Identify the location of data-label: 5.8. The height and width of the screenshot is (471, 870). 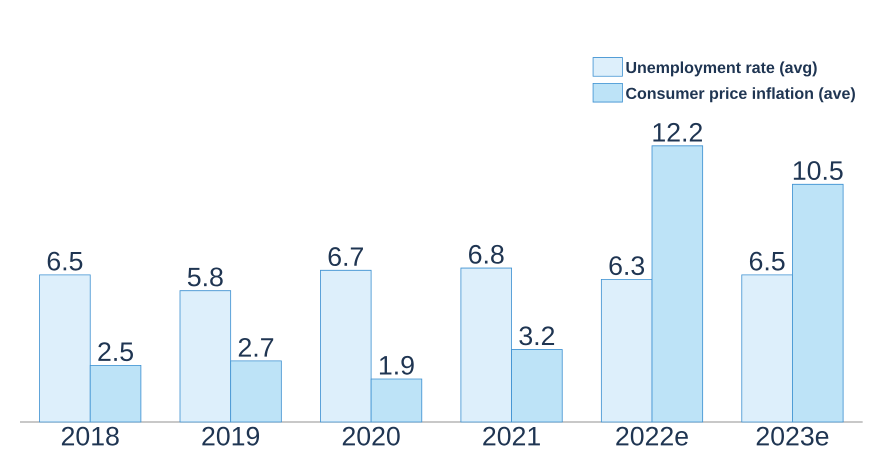
(205, 277).